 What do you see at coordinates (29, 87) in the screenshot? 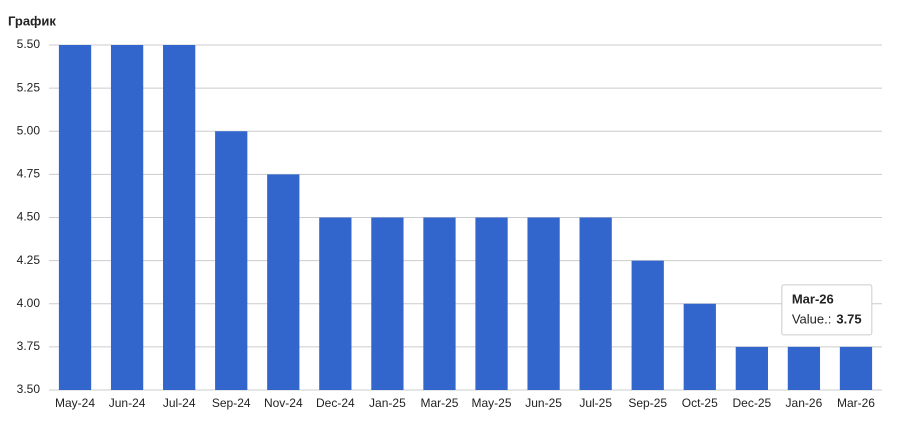
I see `y-tick-label: 5.25` at bounding box center [29, 87].